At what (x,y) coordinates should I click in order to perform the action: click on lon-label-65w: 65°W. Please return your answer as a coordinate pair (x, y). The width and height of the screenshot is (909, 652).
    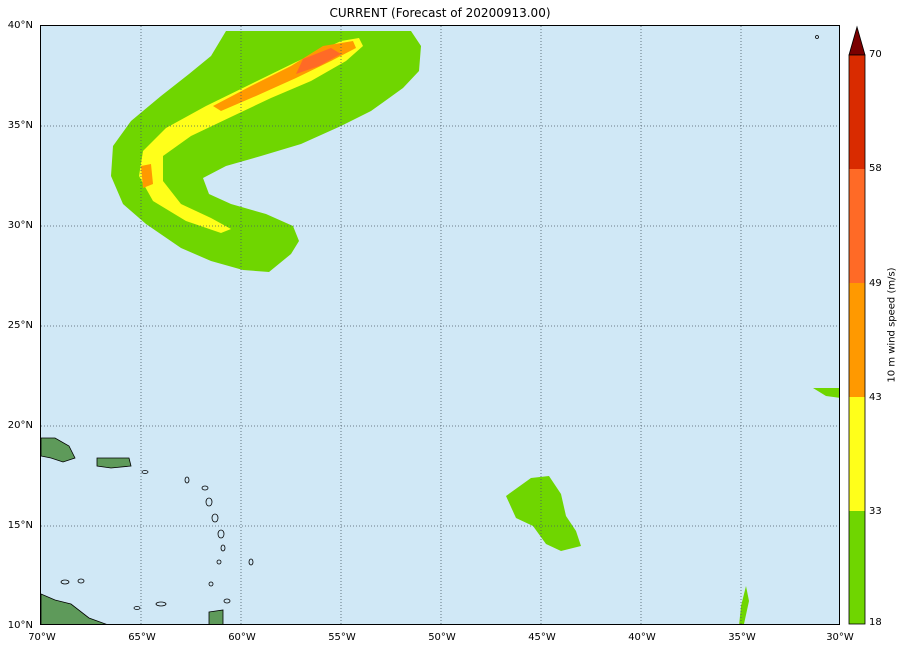
    Looking at the image, I should click on (142, 637).